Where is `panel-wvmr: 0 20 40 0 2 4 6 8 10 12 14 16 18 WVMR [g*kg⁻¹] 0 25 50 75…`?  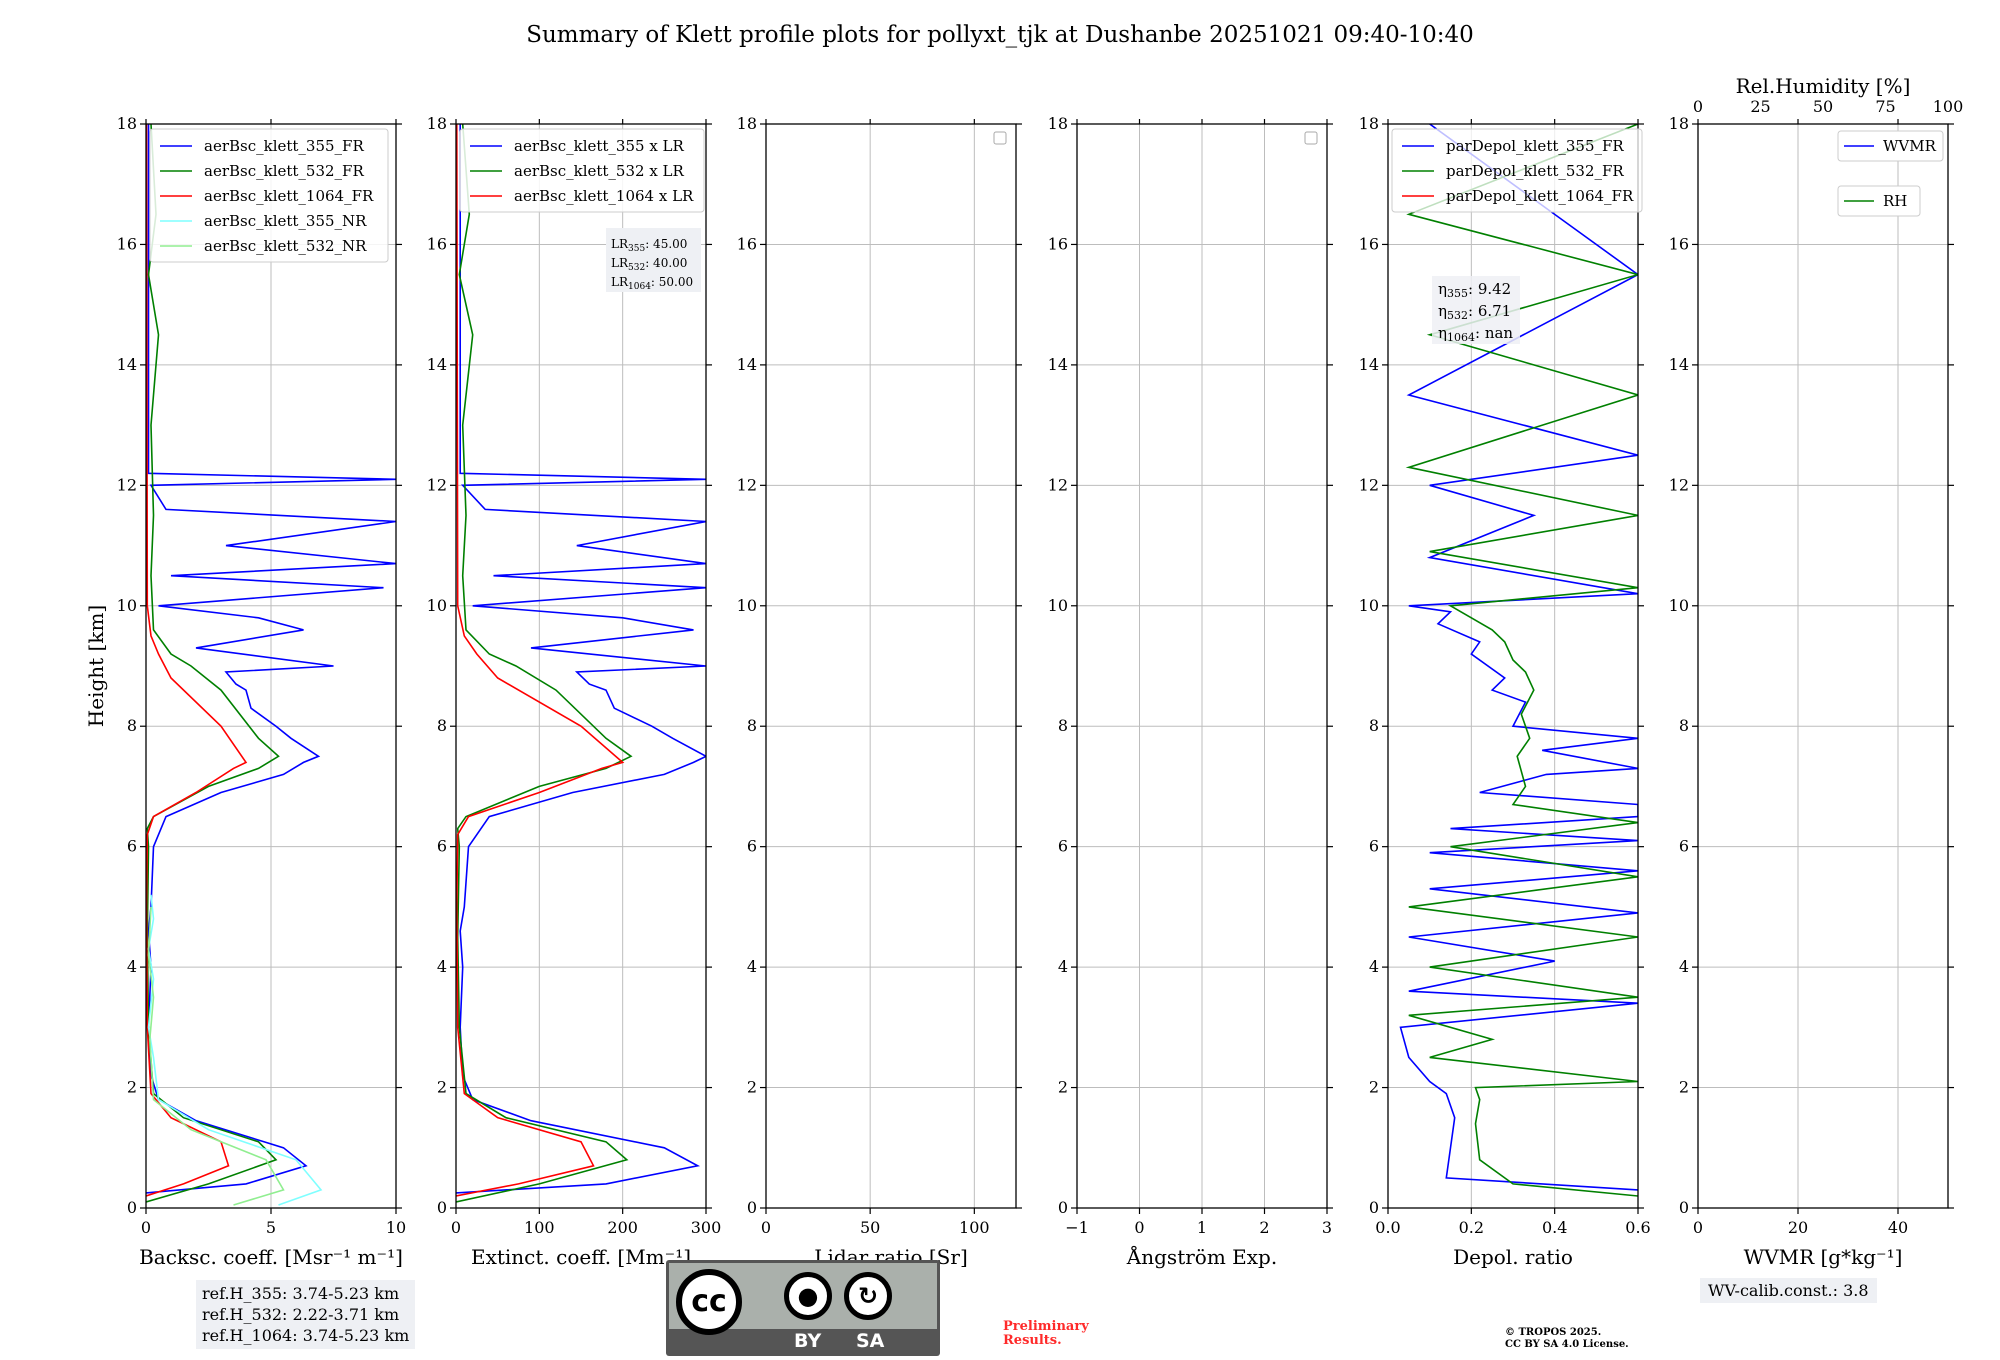 panel-wvmr: 0 20 40 0 2 4 6 8 10 12 14 16 18 WVMR [g*kg⁻¹] 0 25 50 75… is located at coordinates (1816, 671).